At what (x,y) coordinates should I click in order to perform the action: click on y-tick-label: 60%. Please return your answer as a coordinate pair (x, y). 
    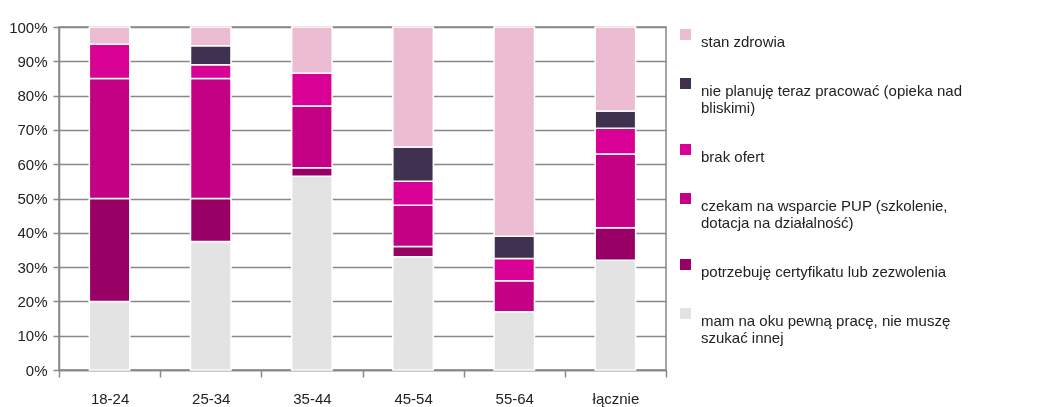
    Looking at the image, I should click on (32, 164).